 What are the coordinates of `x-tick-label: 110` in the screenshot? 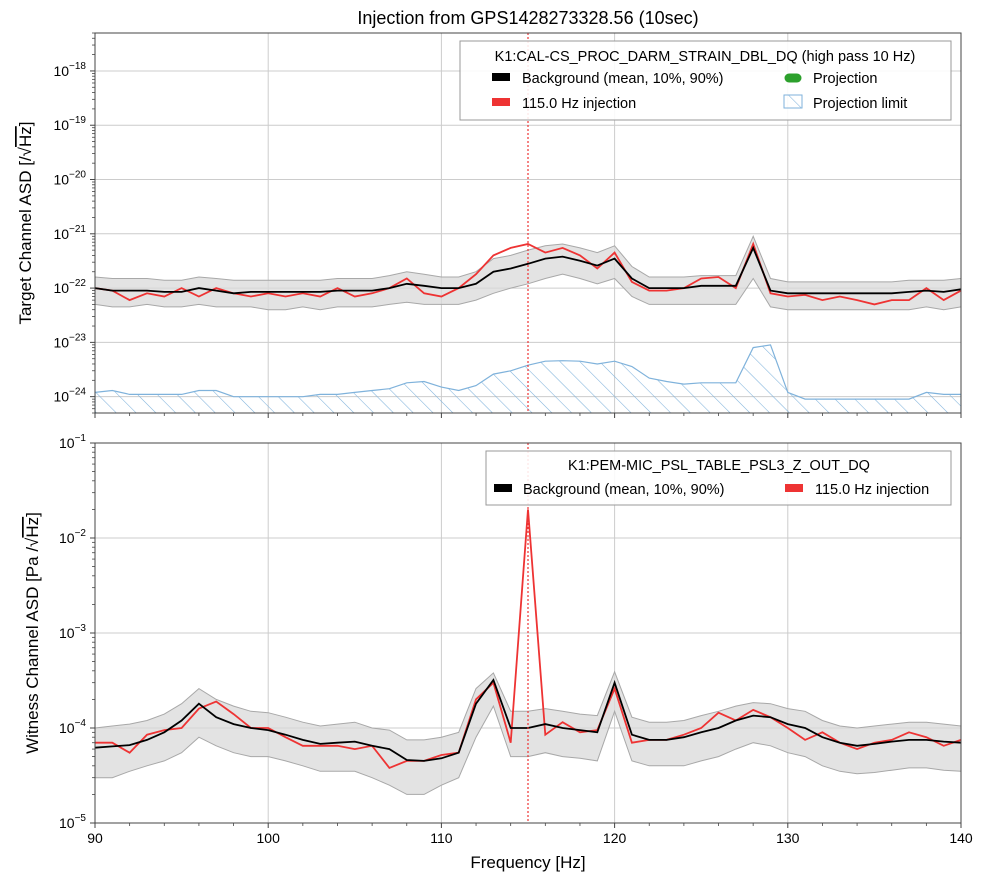 It's located at (441, 838).